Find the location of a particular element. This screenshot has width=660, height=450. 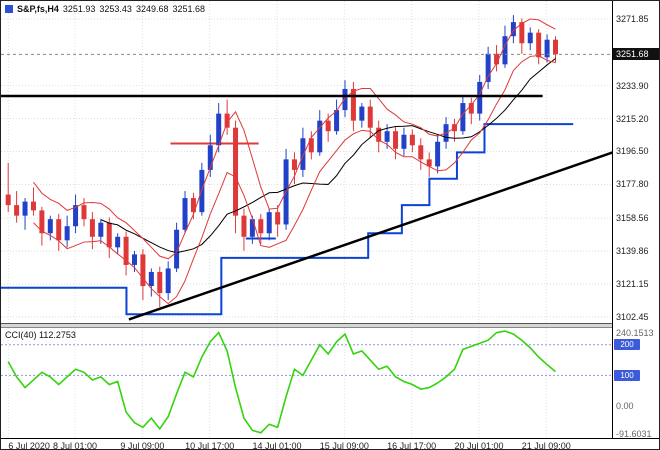

cci-scale-label: 240.1513 is located at coordinates (635, 332).